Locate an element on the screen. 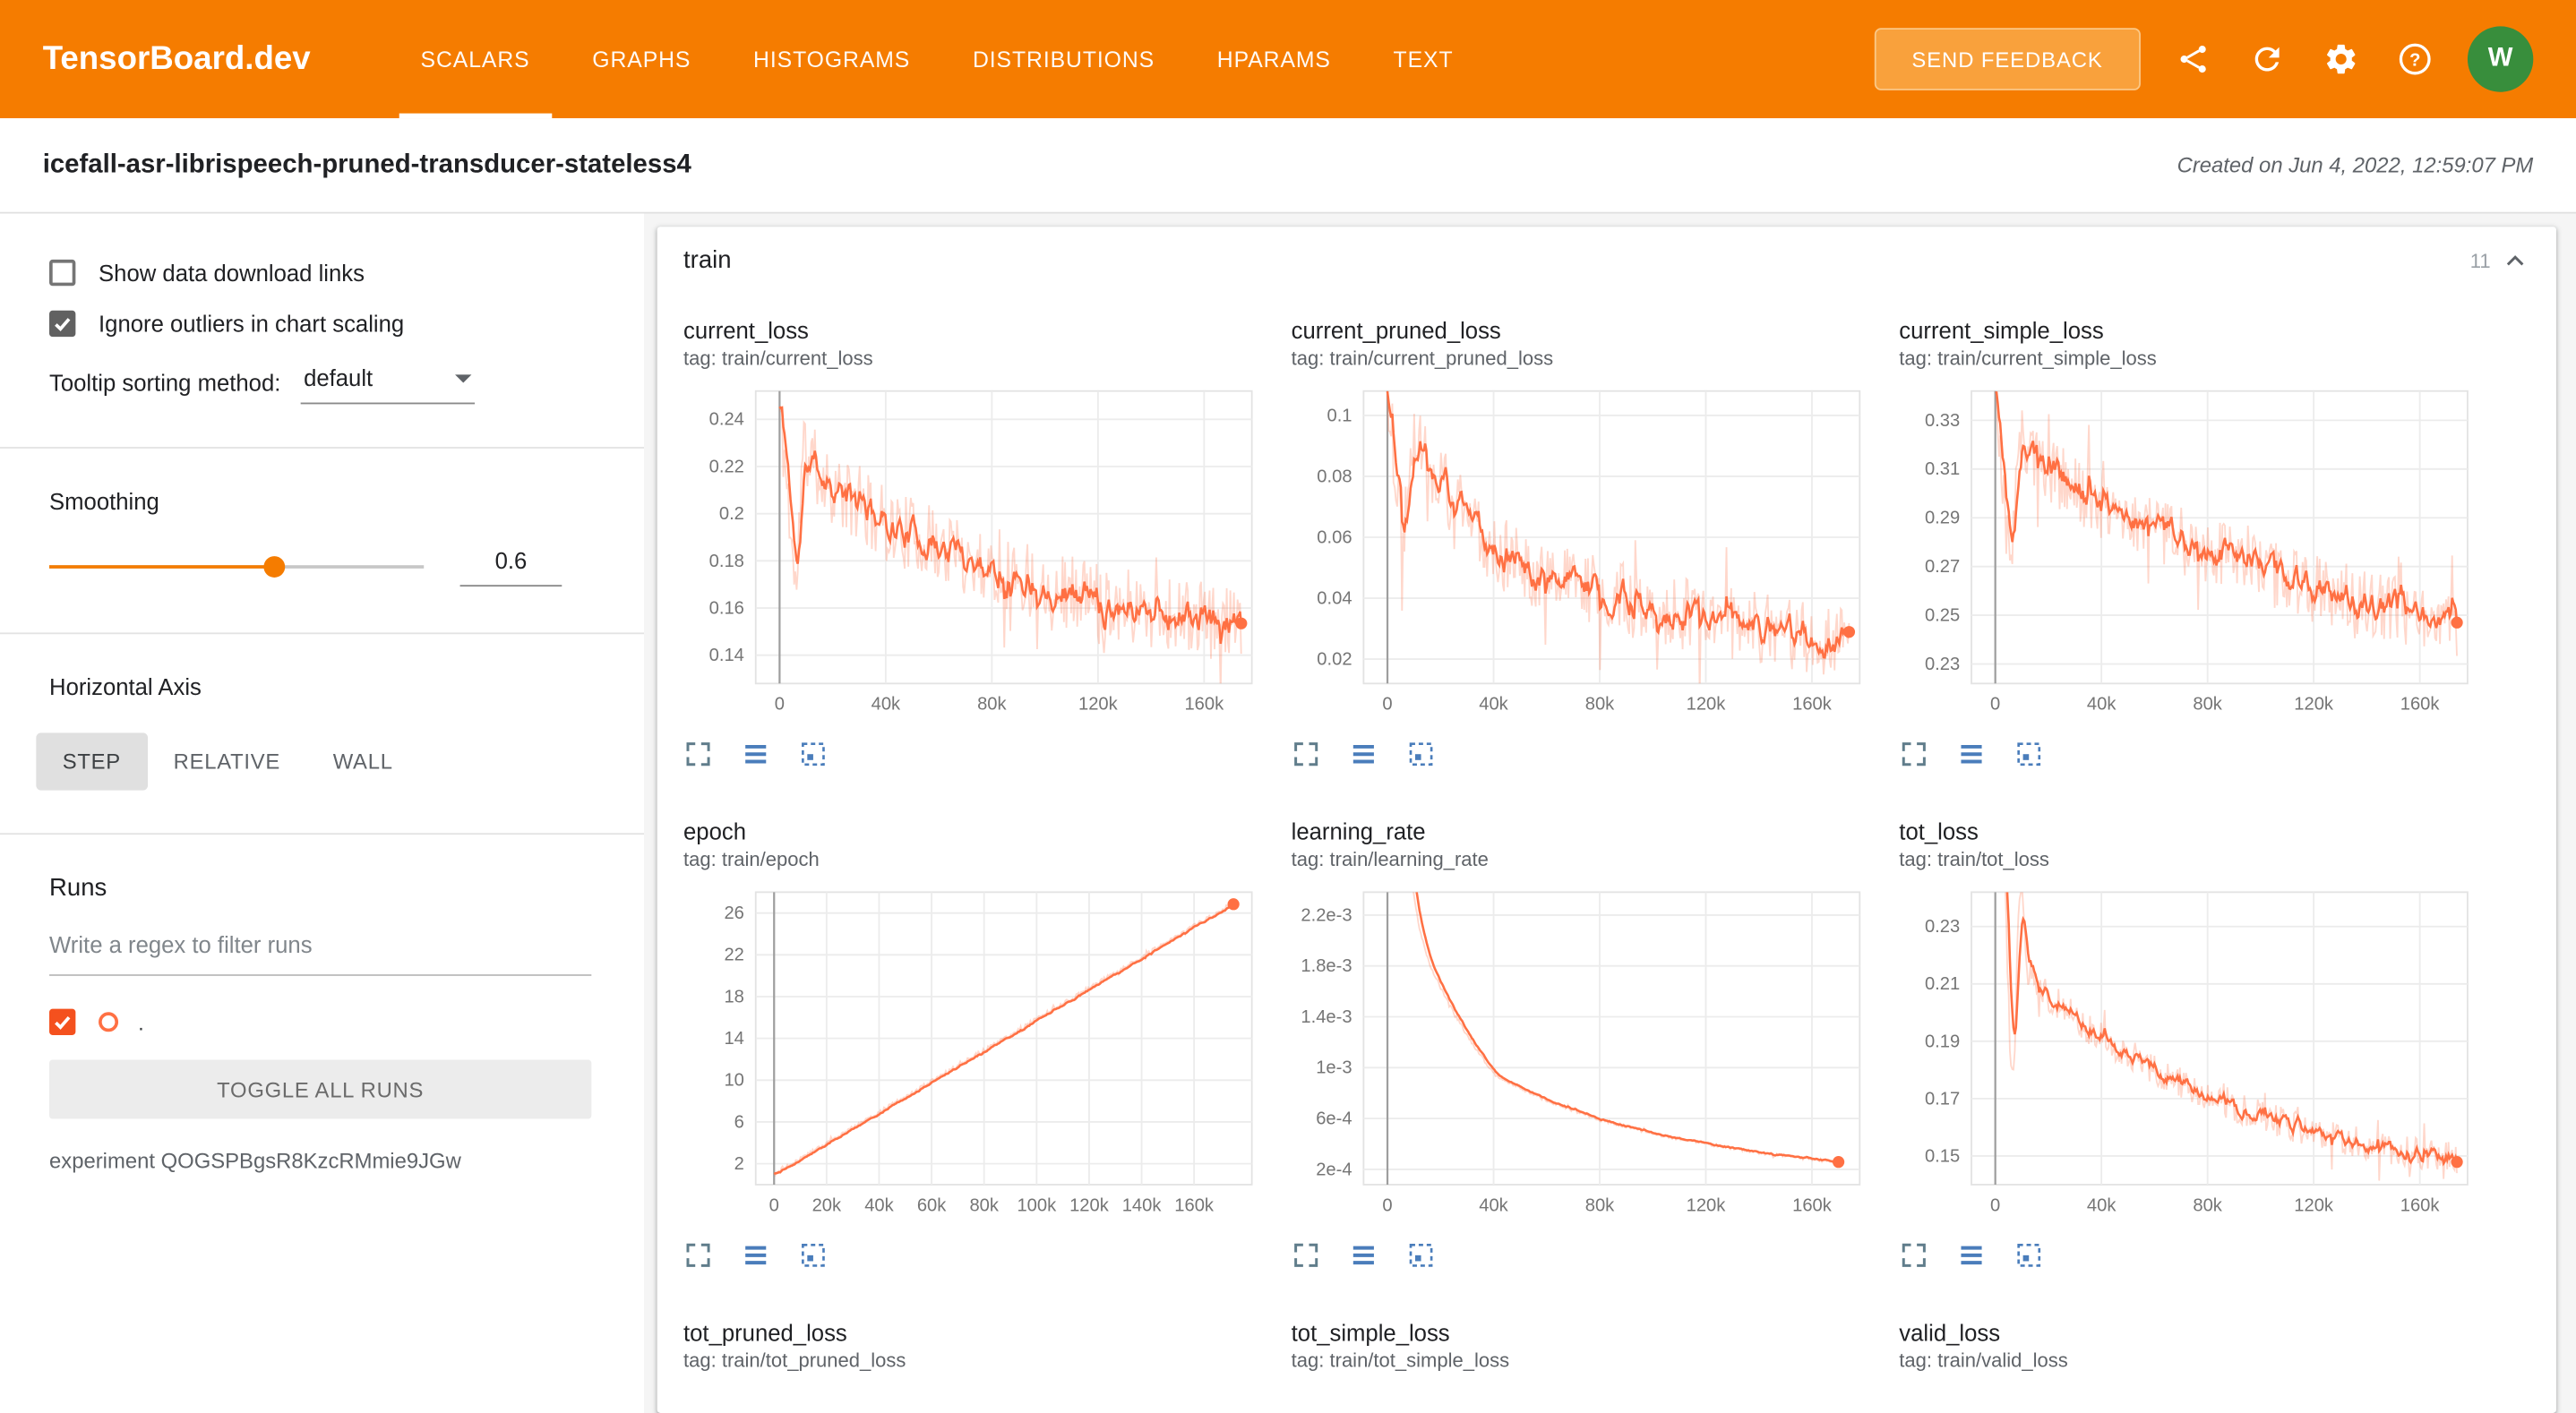  ignore-outliers-checkbox is located at coordinates (62, 324).